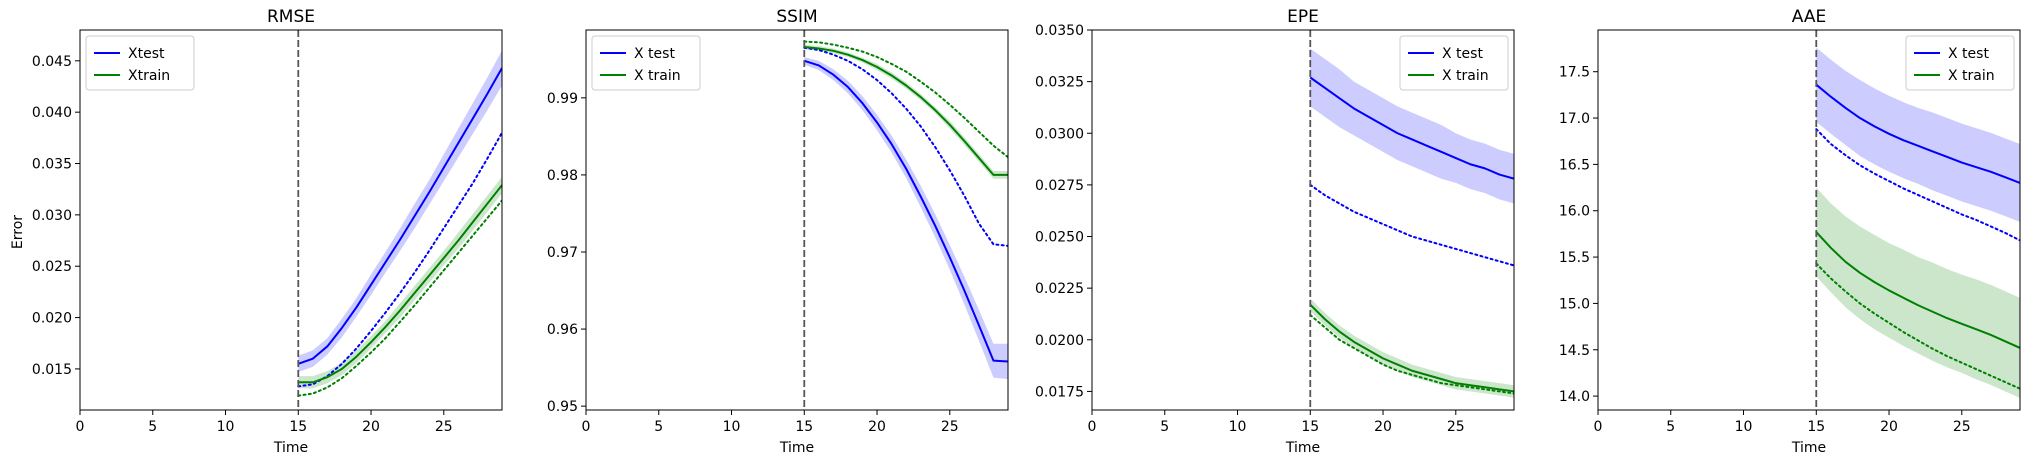 Image resolution: width=2026 pixels, height=468 pixels. I want to click on y-tick-label: 0.025, so click(52, 267).